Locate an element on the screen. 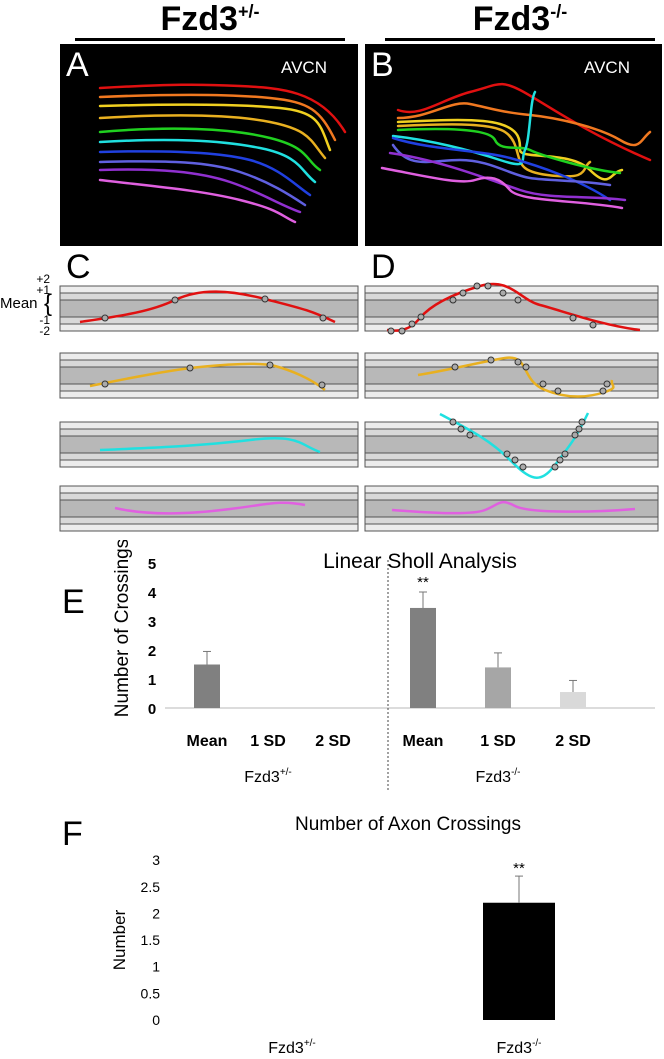 This screenshot has height=1059, width=664. chart-title: Linear Sholl Analysis is located at coordinates (420, 561).